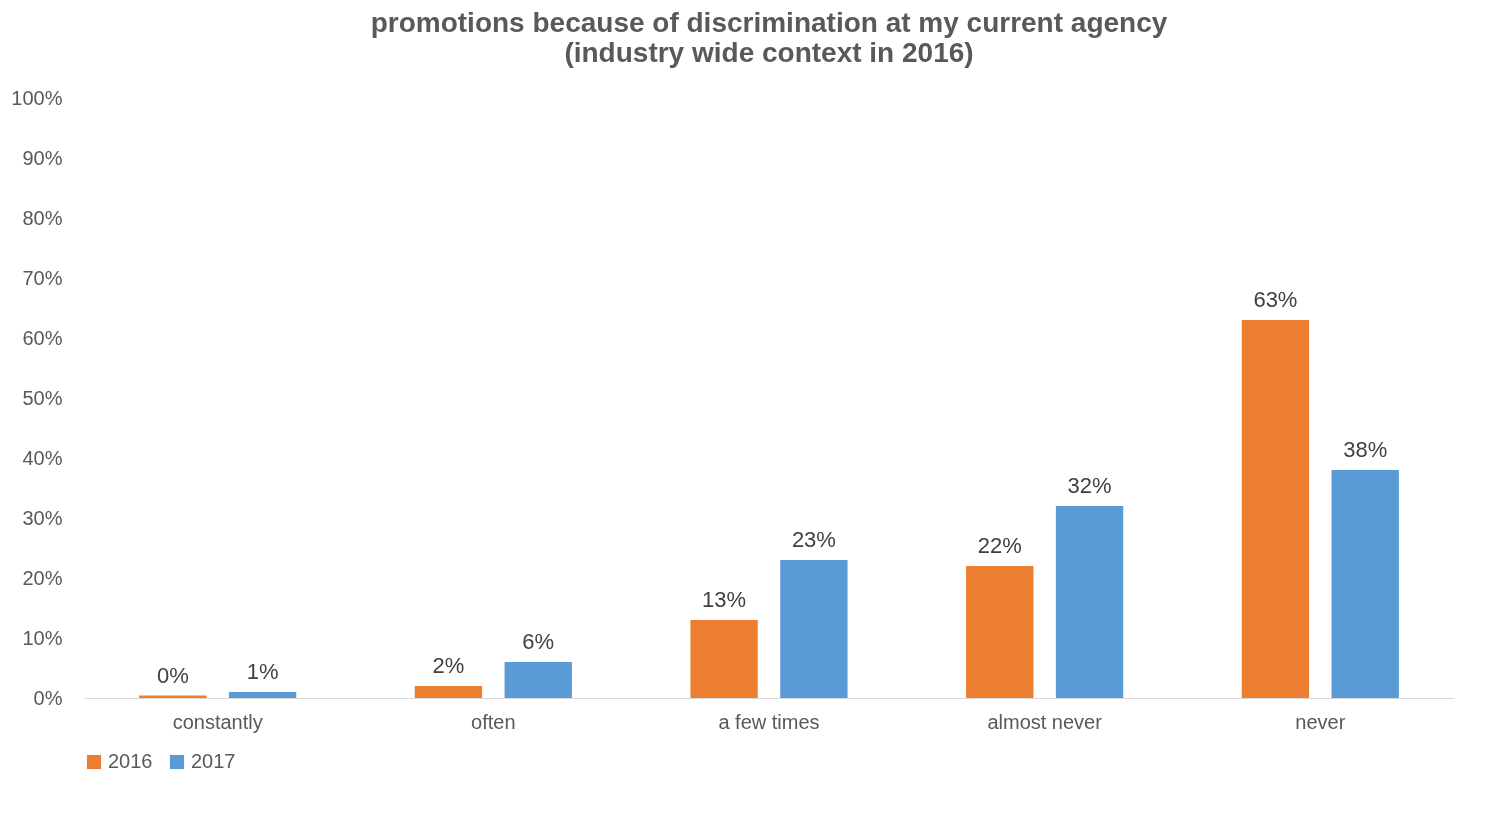 Image resolution: width=1509 pixels, height=838 pixels. What do you see at coordinates (1365, 449) in the screenshot?
I see `data-label: 38%` at bounding box center [1365, 449].